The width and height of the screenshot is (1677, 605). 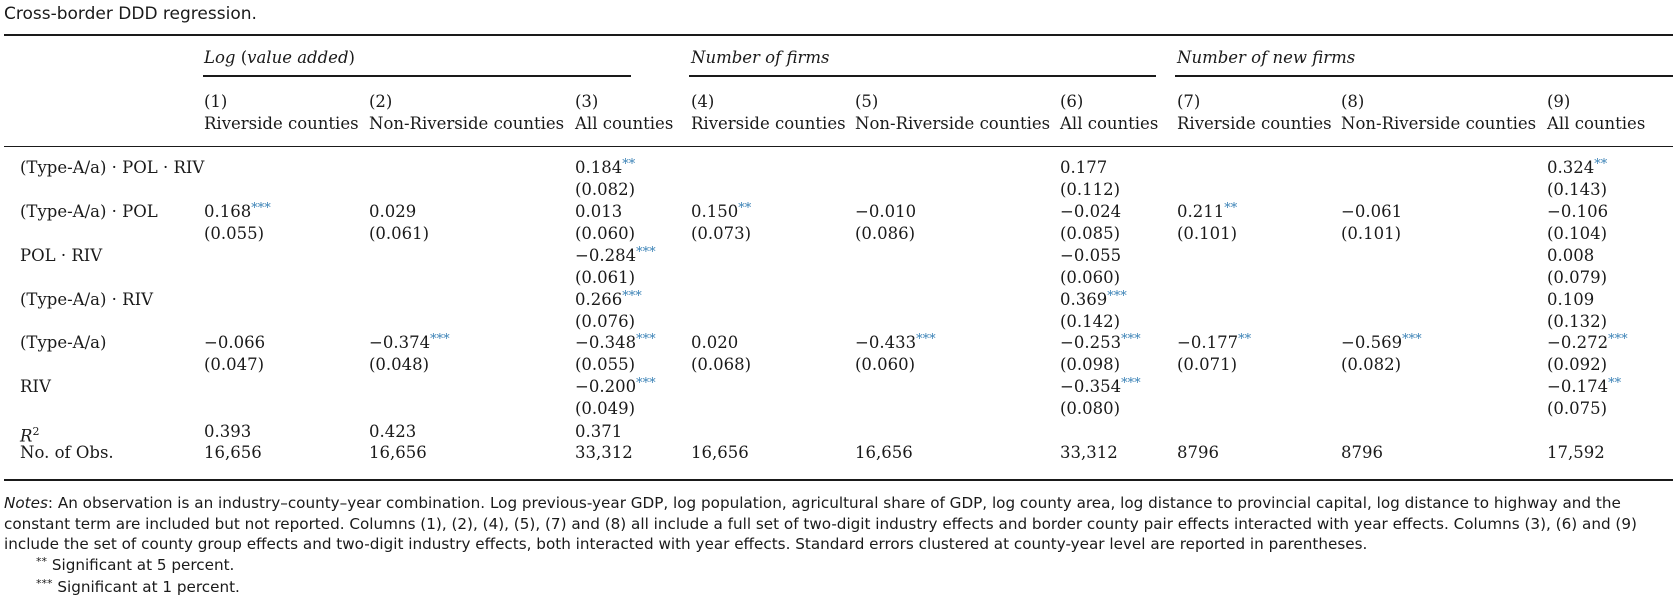 What do you see at coordinates (1090, 408) in the screenshot?
I see `standard-error-cell: (0.080)` at bounding box center [1090, 408].